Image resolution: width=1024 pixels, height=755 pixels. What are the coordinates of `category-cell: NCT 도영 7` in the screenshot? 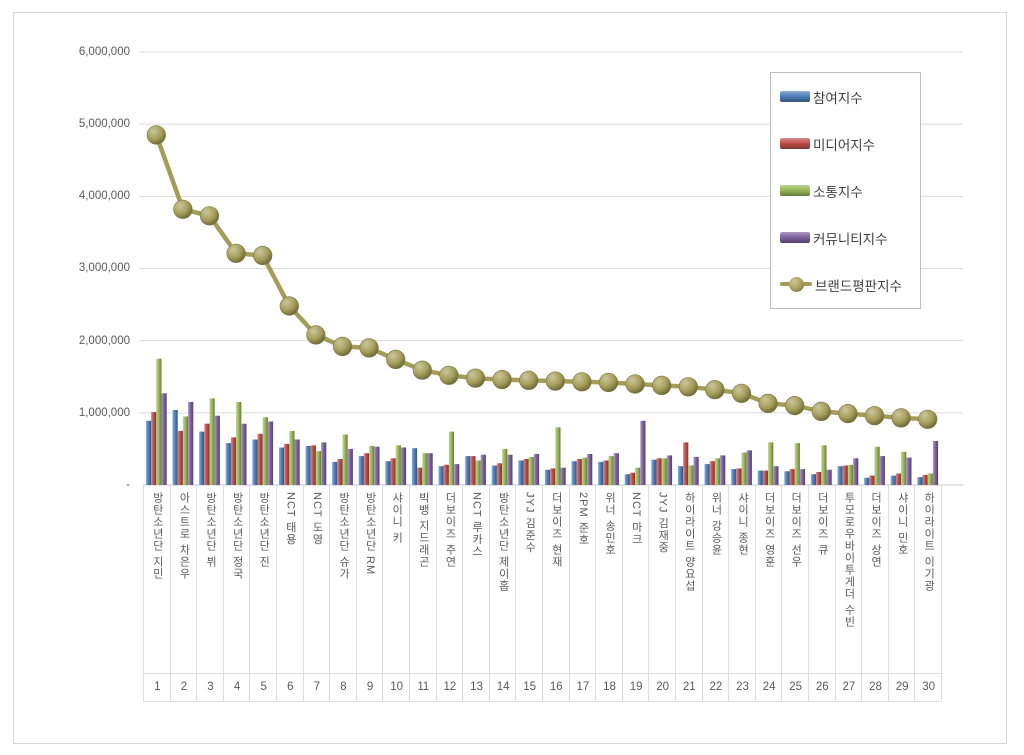 It's located at (316, 593).